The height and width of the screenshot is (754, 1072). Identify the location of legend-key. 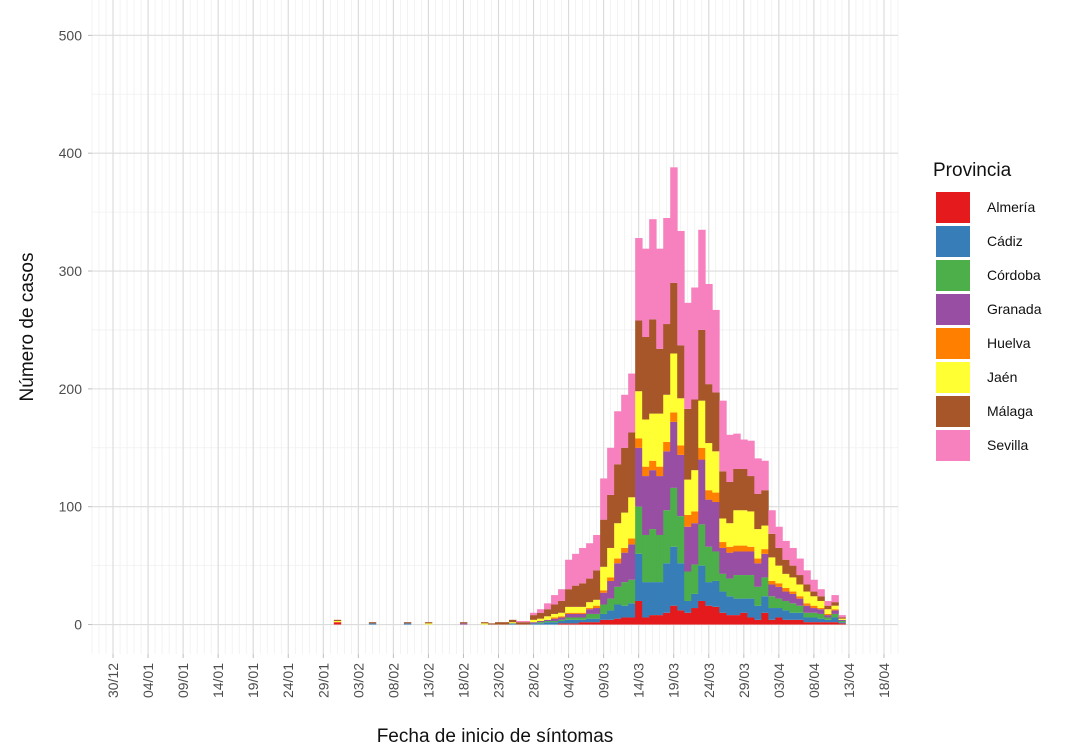
(953, 377).